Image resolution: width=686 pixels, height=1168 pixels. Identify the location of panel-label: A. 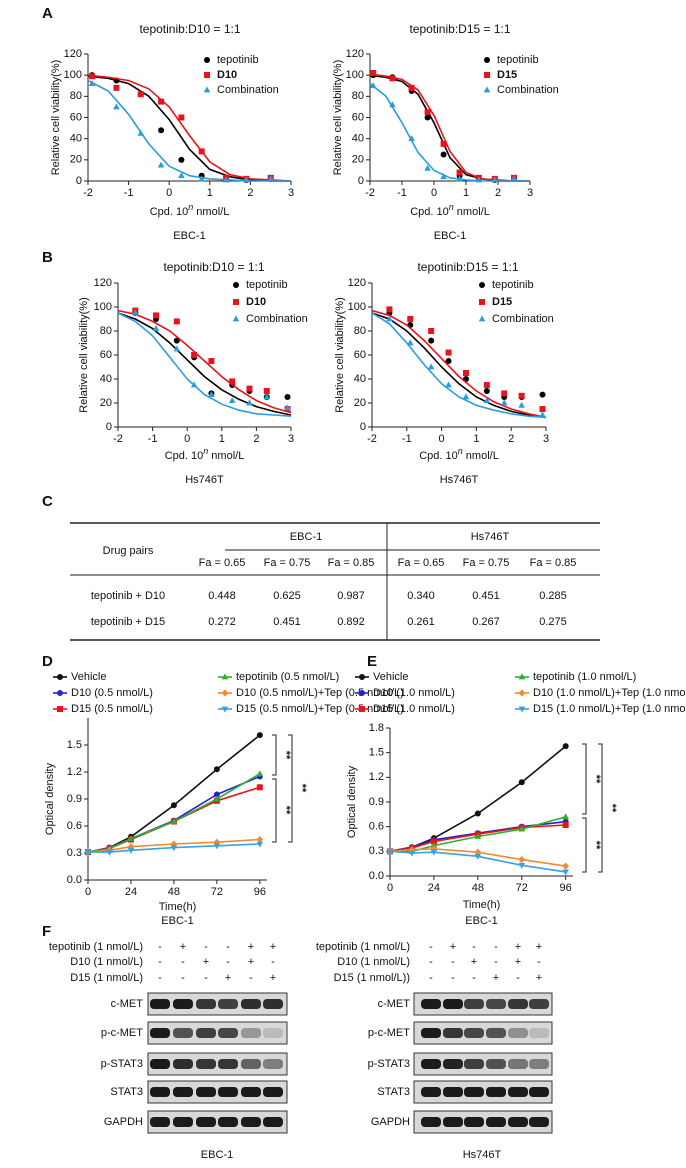
(47, 13).